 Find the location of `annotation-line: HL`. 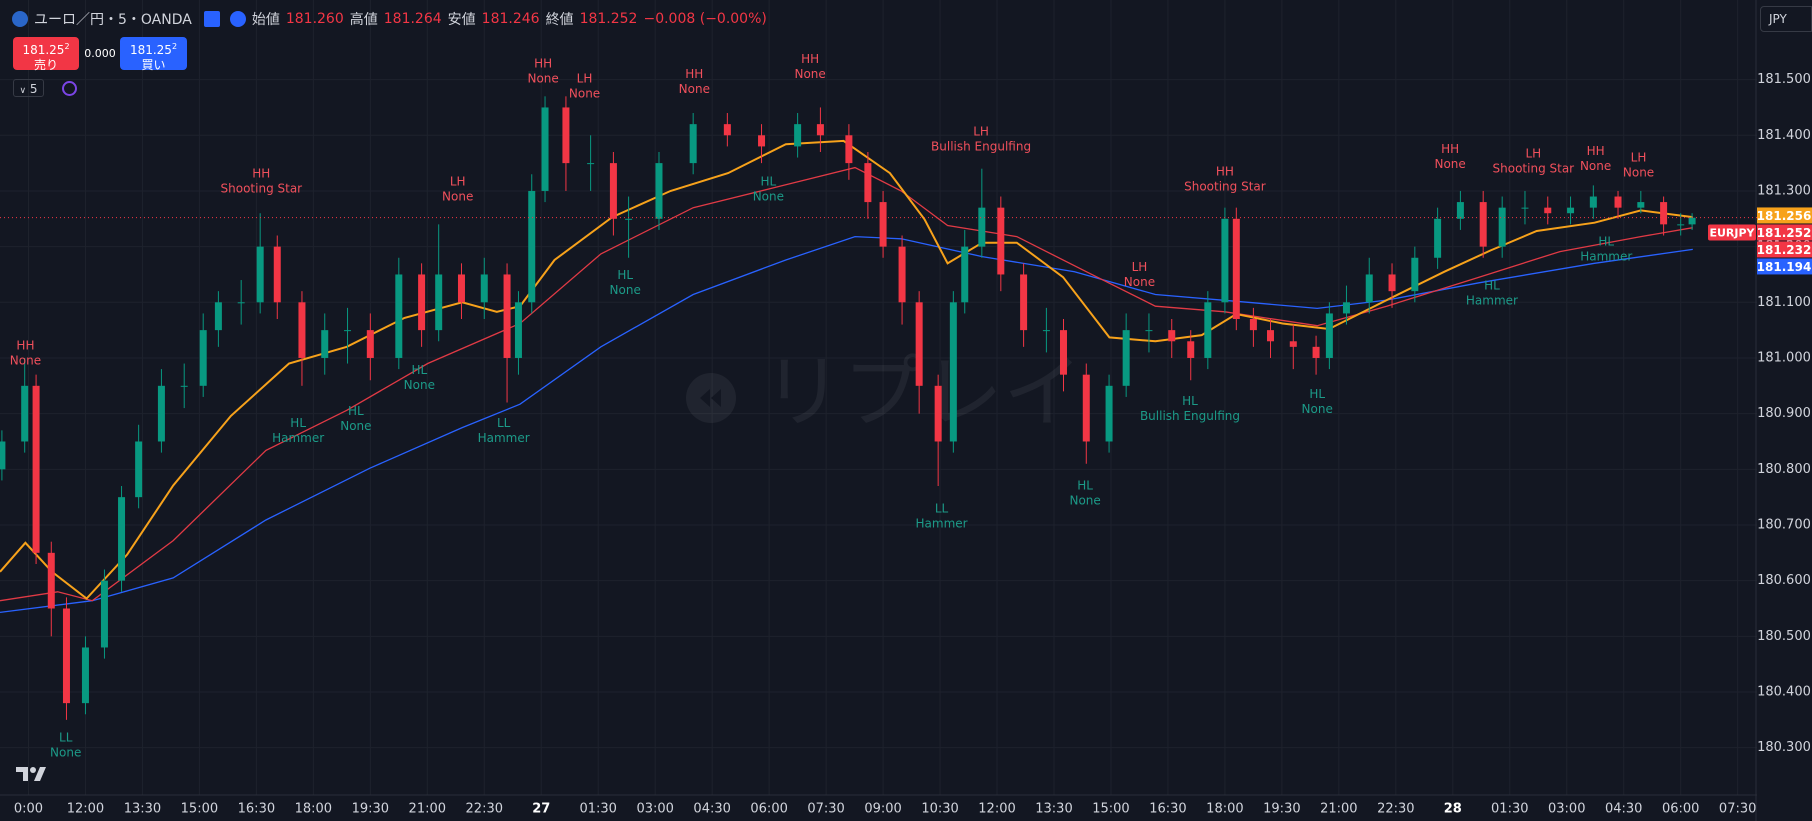

annotation-line: HL is located at coordinates (769, 181).